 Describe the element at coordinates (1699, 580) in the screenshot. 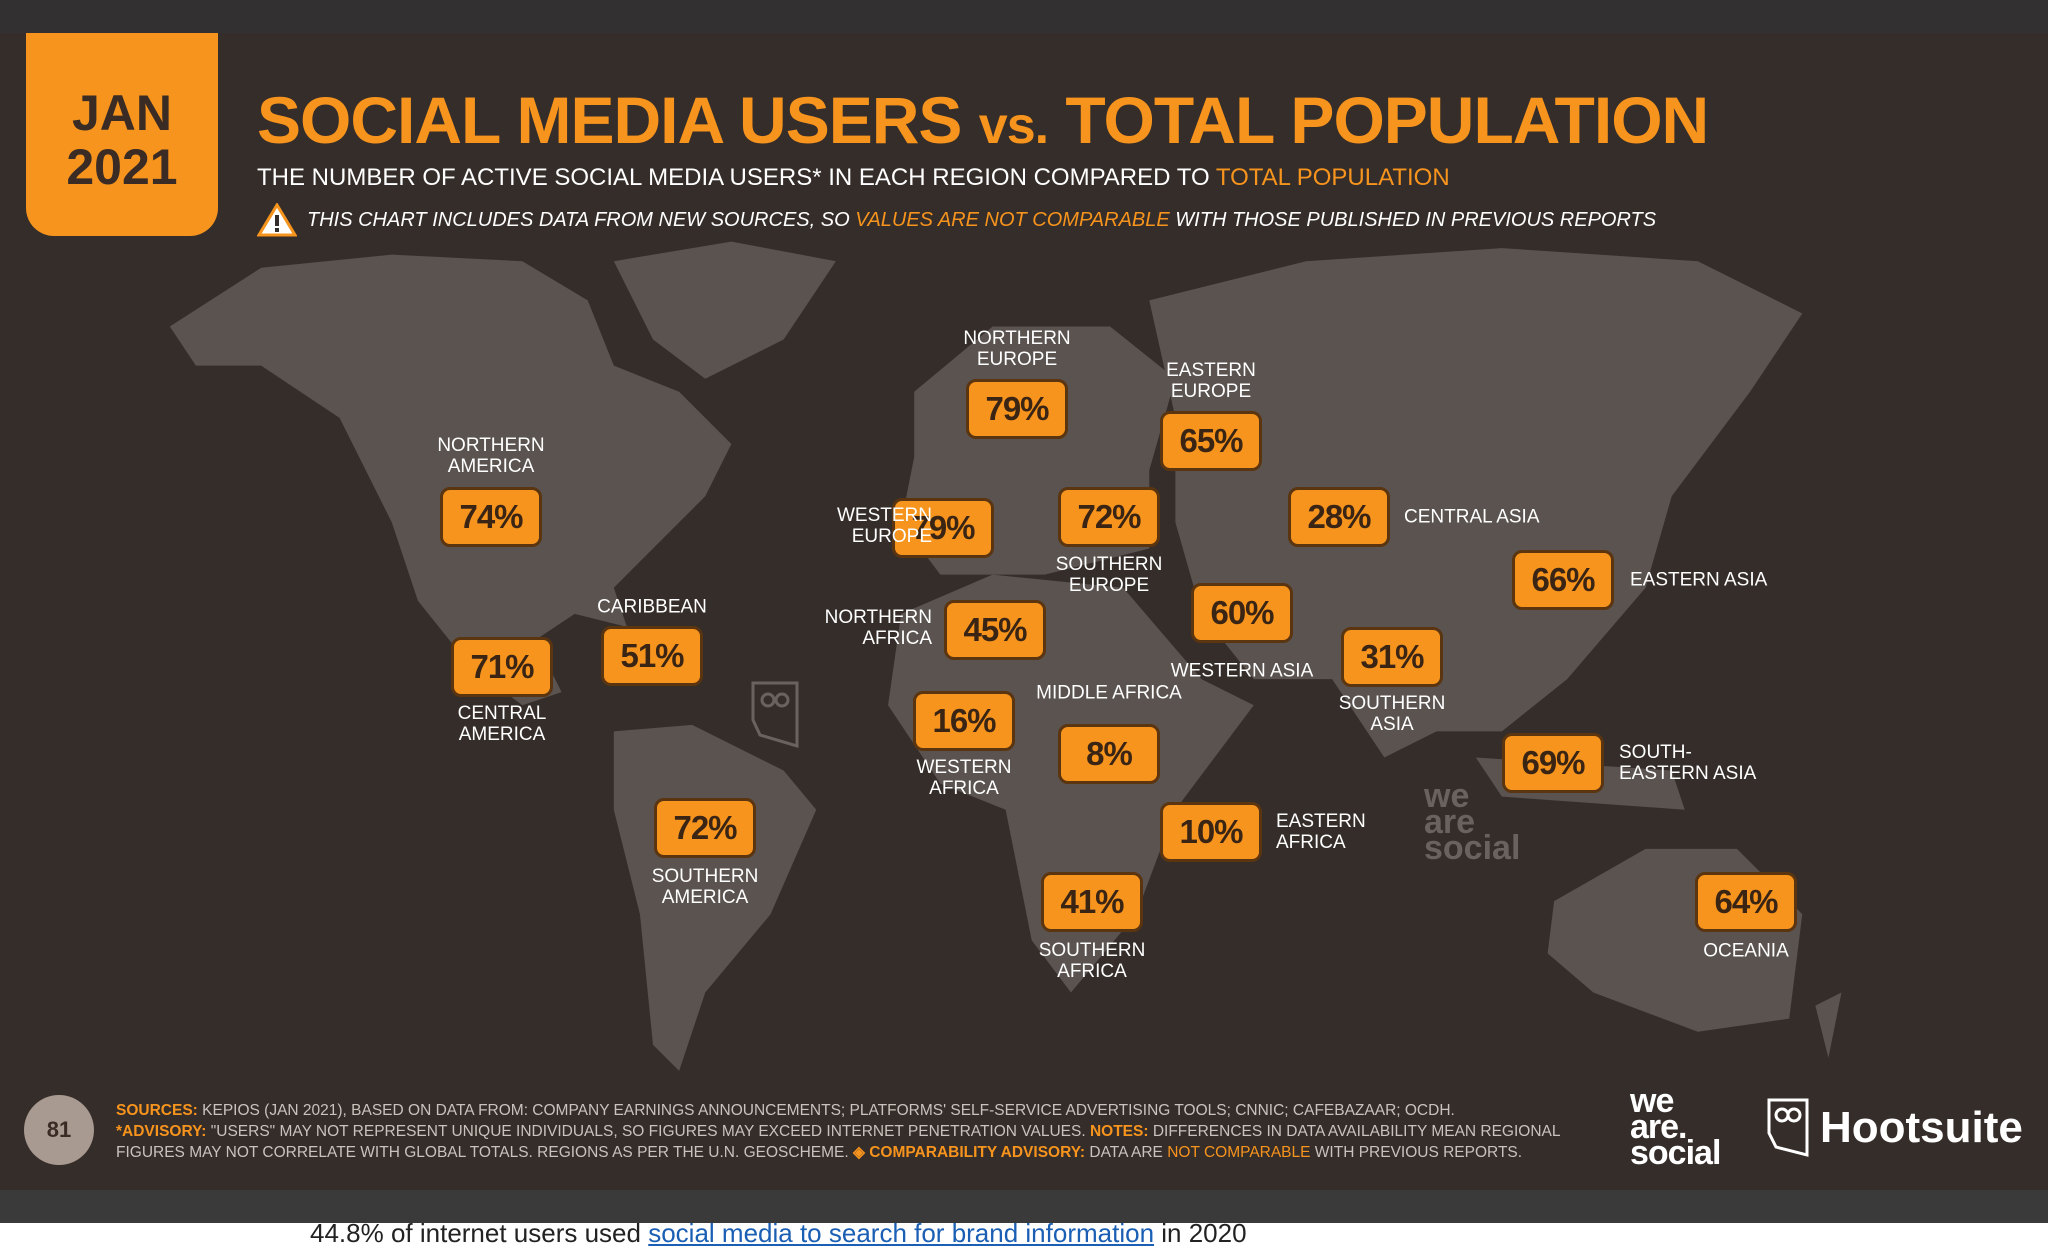

I see `region-label: EASTERN ASIA` at that location.